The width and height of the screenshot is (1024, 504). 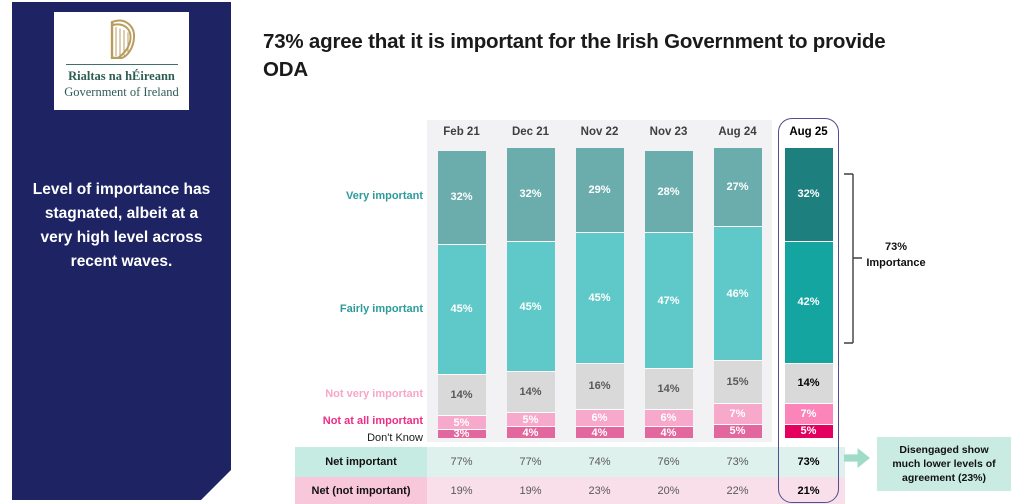 I want to click on logo-divider, so click(x=122, y=64).